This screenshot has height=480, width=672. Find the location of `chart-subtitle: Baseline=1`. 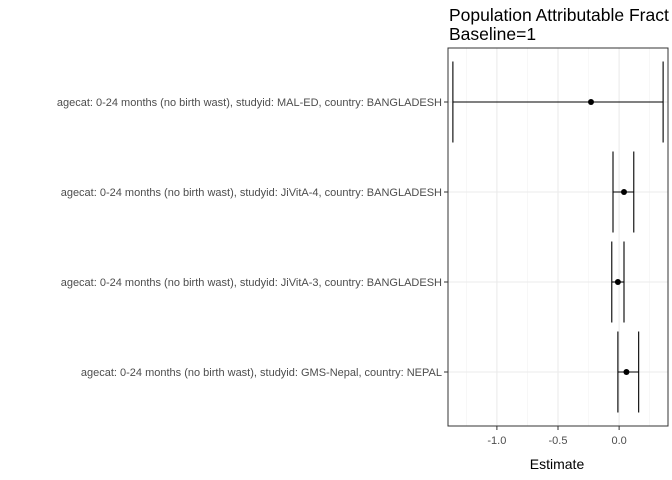

chart-subtitle: Baseline=1 is located at coordinates (492, 34).